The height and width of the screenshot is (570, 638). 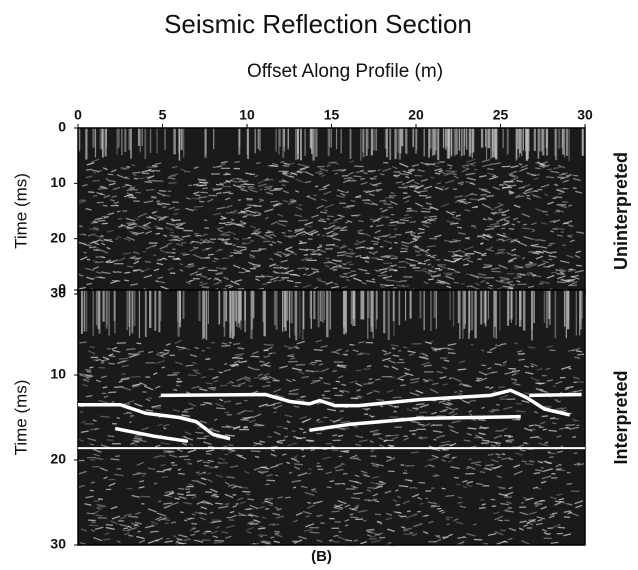 I want to click on x-tick-label: 20, so click(x=416, y=115).